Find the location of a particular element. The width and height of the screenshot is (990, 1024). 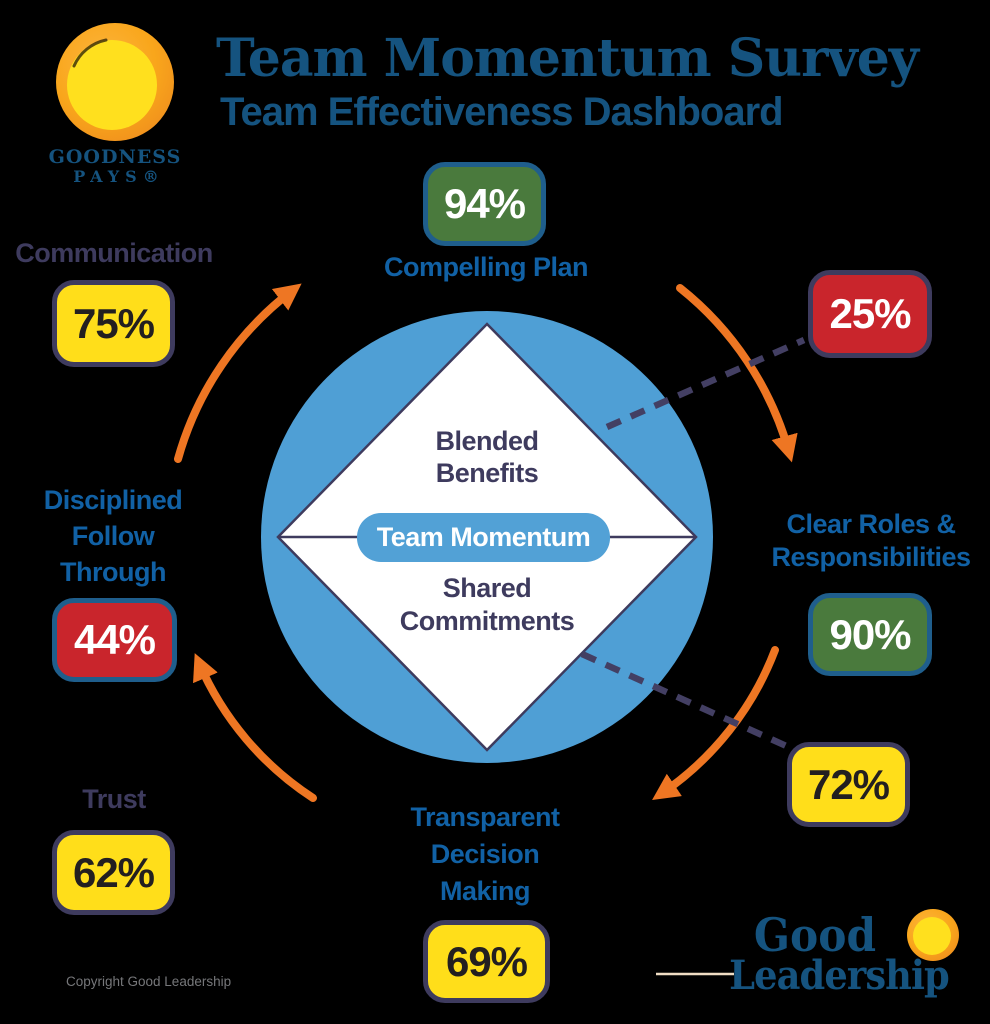

label-transparent-decision-making: Transparent Decision Making is located at coordinates (485, 854).